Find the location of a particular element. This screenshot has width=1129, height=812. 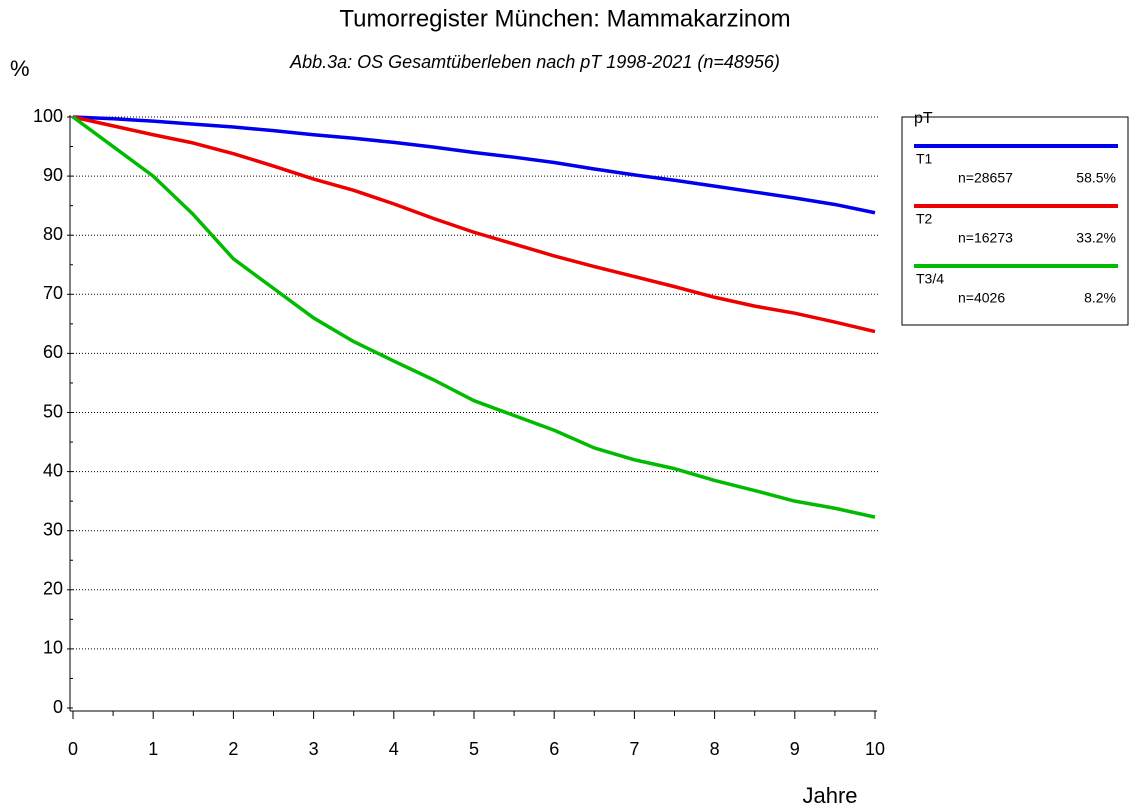

y-tick-label: 30 is located at coordinates (53, 529).